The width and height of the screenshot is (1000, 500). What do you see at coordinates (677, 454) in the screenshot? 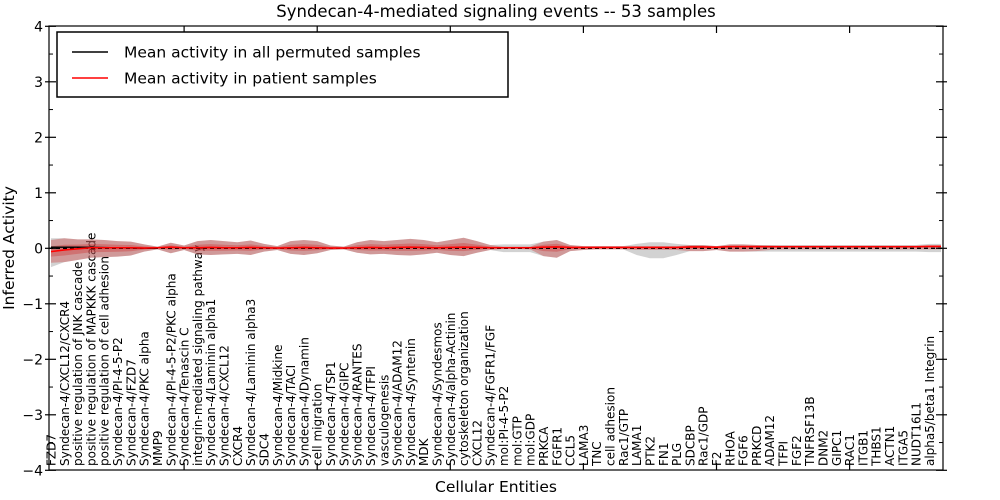
I see `x-tick-label: PLG` at bounding box center [677, 454].